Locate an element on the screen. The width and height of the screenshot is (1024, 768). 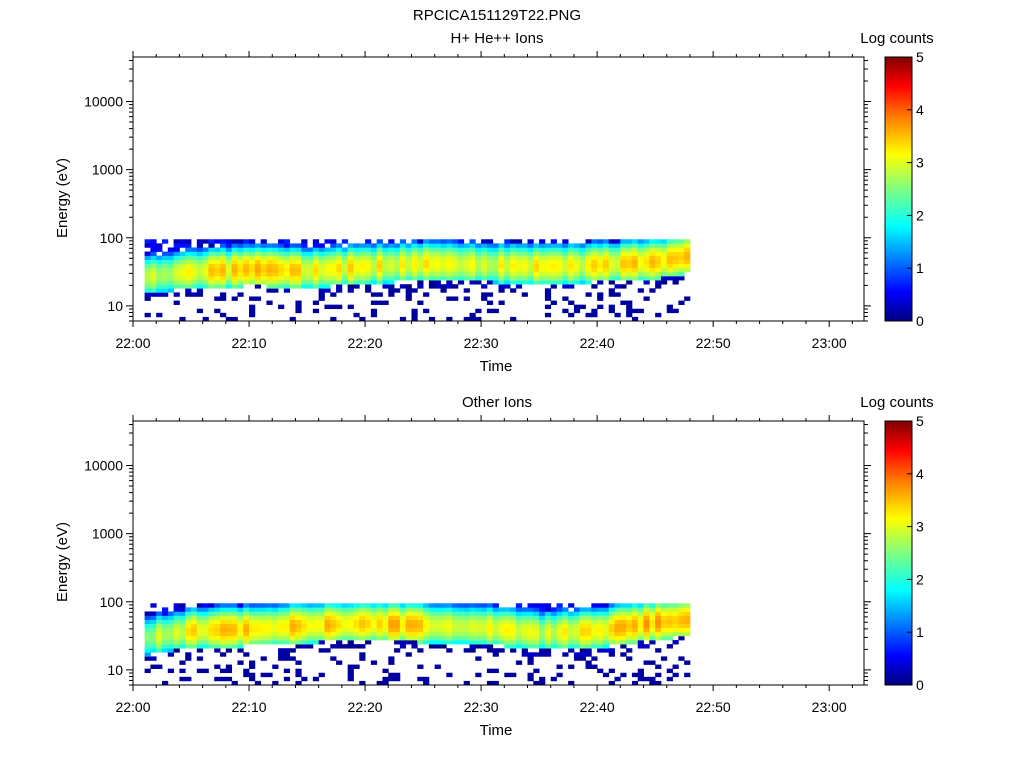
colorbar-tick-label: 3 is located at coordinates (920, 163).